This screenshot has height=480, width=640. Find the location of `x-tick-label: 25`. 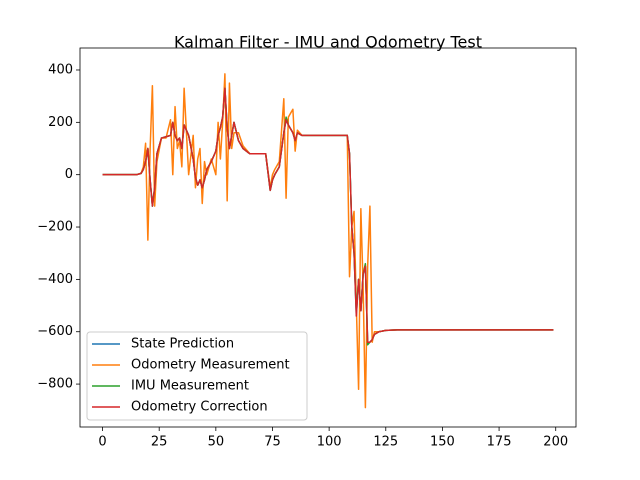

x-tick-label: 25 is located at coordinates (159, 442).